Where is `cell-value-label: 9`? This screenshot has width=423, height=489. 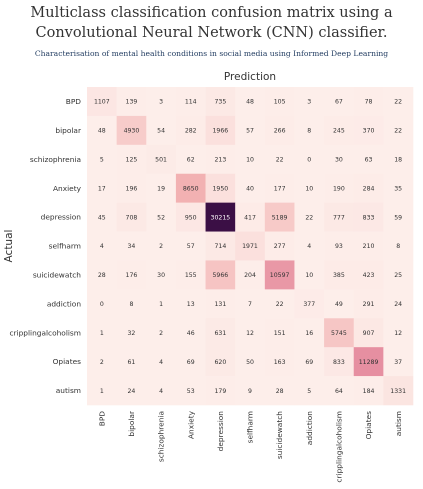 cell-value-label: 9 is located at coordinates (250, 391).